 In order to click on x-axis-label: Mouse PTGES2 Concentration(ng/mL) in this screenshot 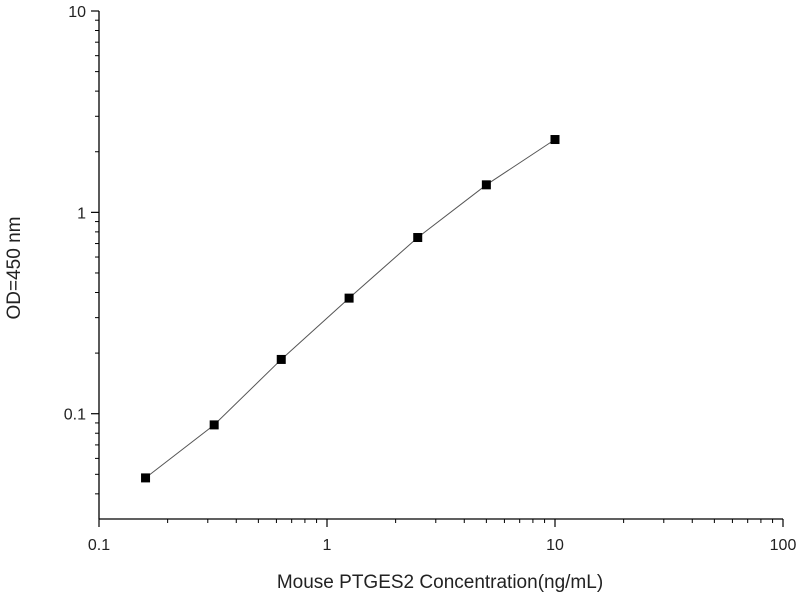, I will do `click(440, 582)`.